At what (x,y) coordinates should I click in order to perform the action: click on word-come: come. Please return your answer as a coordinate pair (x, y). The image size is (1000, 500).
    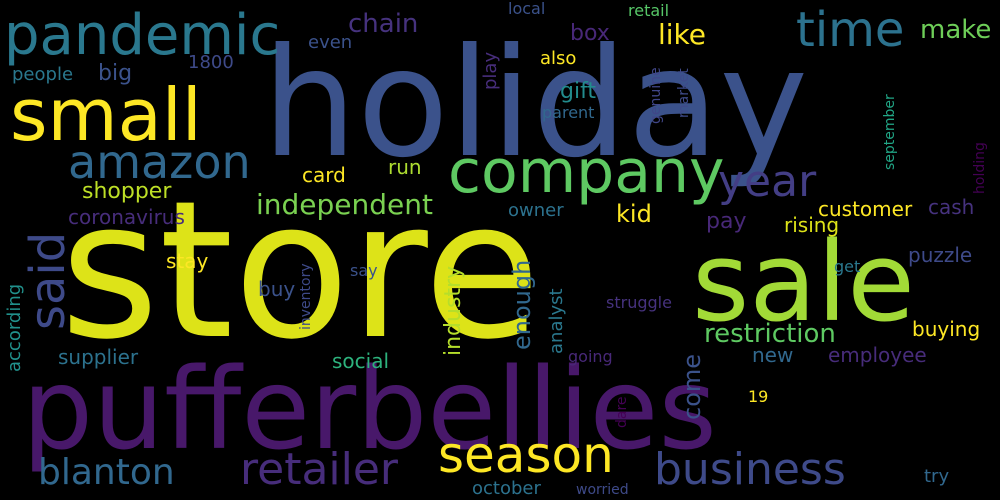
    Looking at the image, I should click on (692, 387).